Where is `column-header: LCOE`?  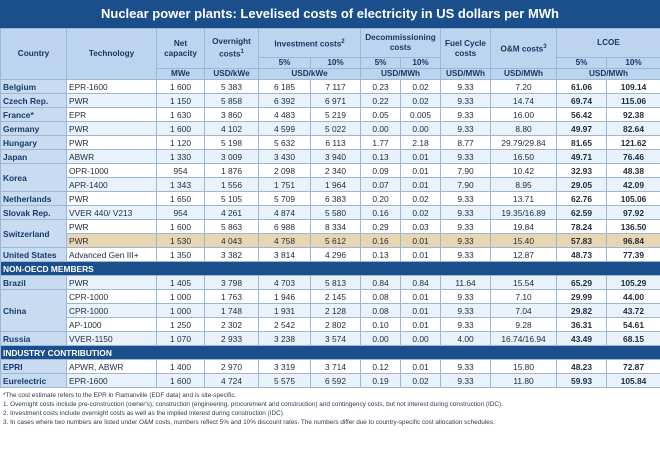 column-header: LCOE is located at coordinates (608, 43).